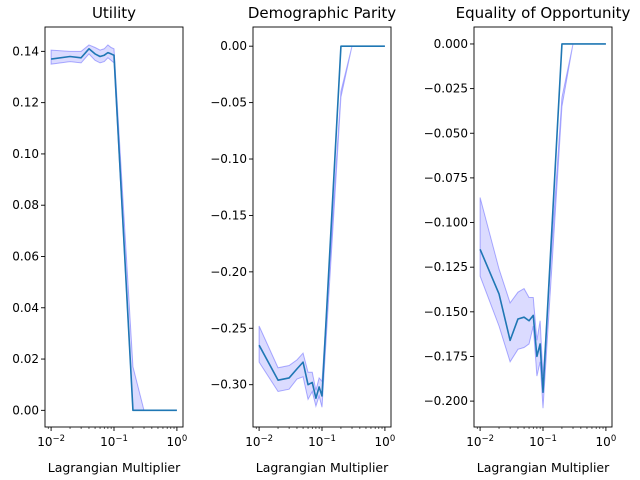  What do you see at coordinates (25, 308) in the screenshot?
I see `y-tick-label: 0.04` at bounding box center [25, 308].